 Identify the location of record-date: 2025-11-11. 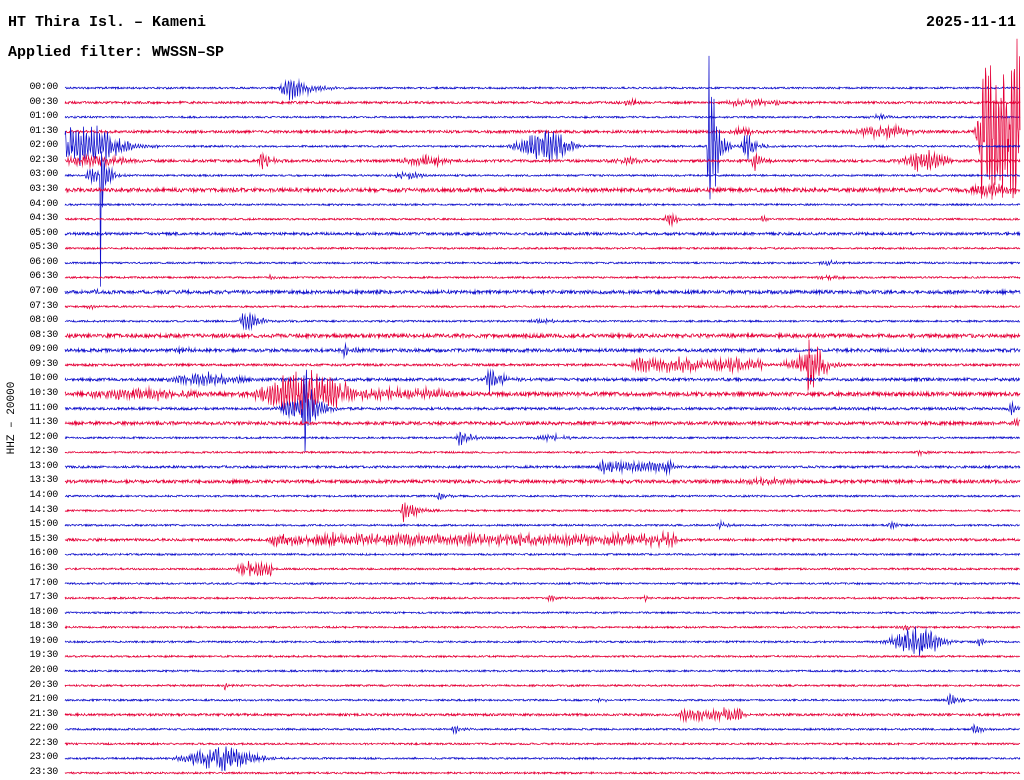
(970, 22).